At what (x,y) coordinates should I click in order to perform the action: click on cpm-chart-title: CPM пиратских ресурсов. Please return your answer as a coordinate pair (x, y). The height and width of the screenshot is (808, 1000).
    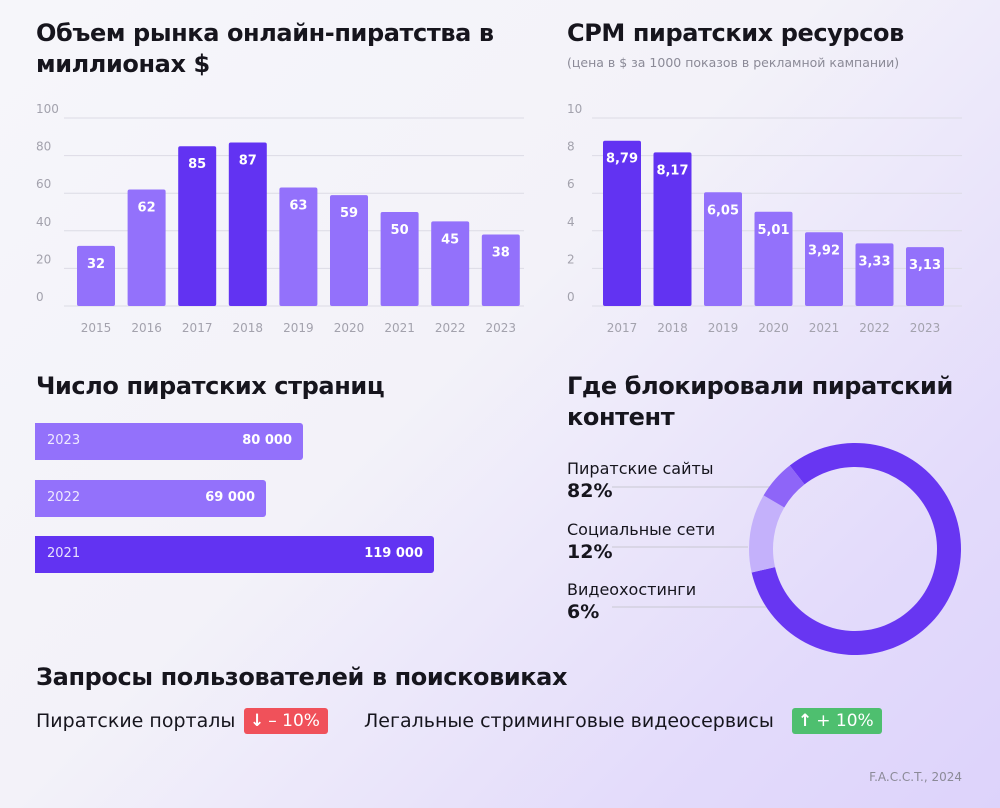
    Looking at the image, I should click on (735, 33).